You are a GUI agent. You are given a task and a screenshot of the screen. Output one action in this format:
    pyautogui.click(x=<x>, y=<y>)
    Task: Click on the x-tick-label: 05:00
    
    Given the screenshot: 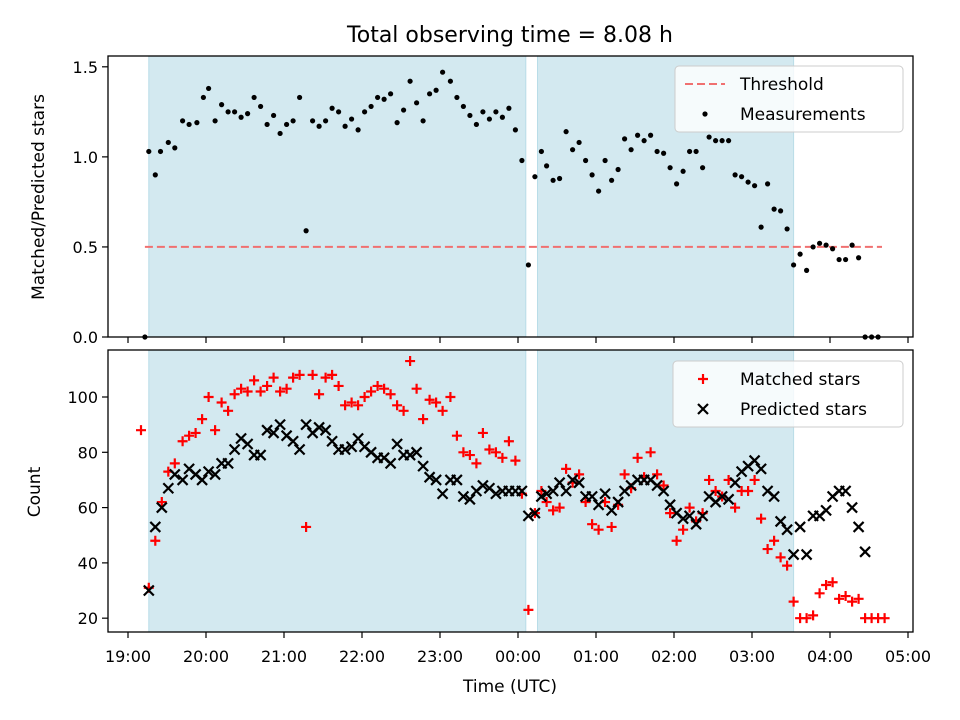 What is the action you would take?
    pyautogui.click(x=908, y=656)
    